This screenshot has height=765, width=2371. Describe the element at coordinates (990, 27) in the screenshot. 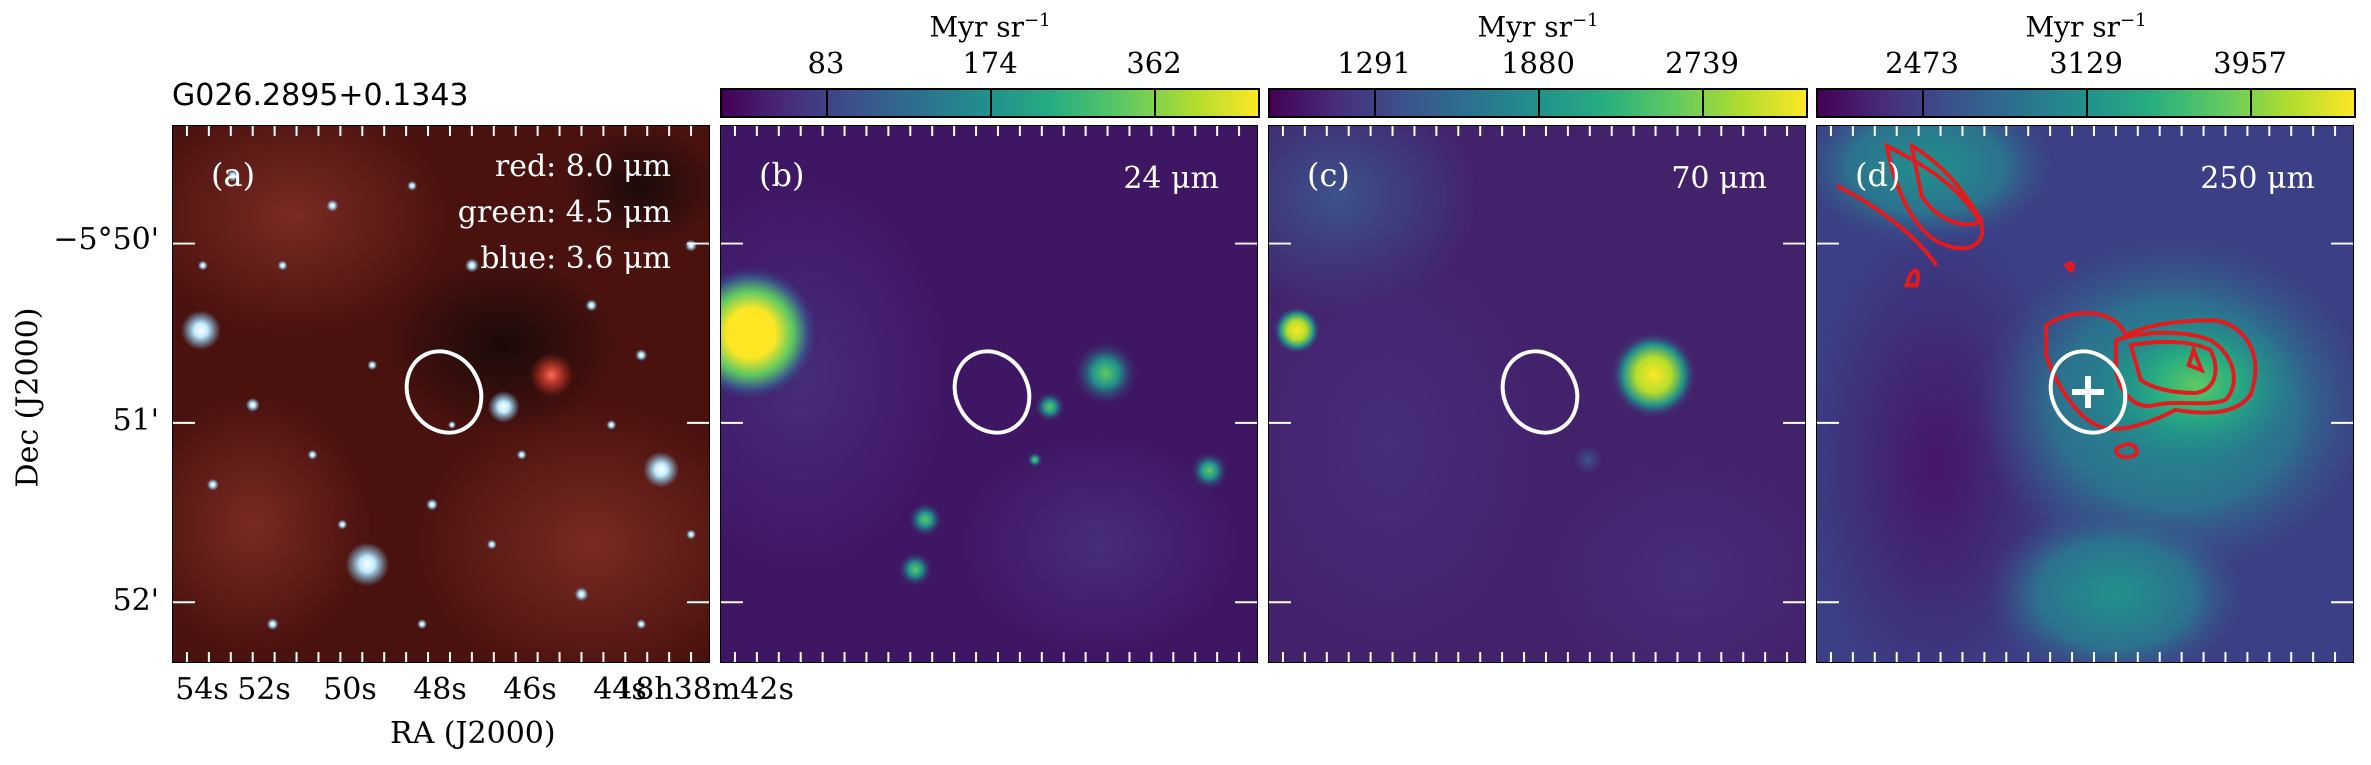

I see `colorbar-unit-b: Myr sr−1` at that location.